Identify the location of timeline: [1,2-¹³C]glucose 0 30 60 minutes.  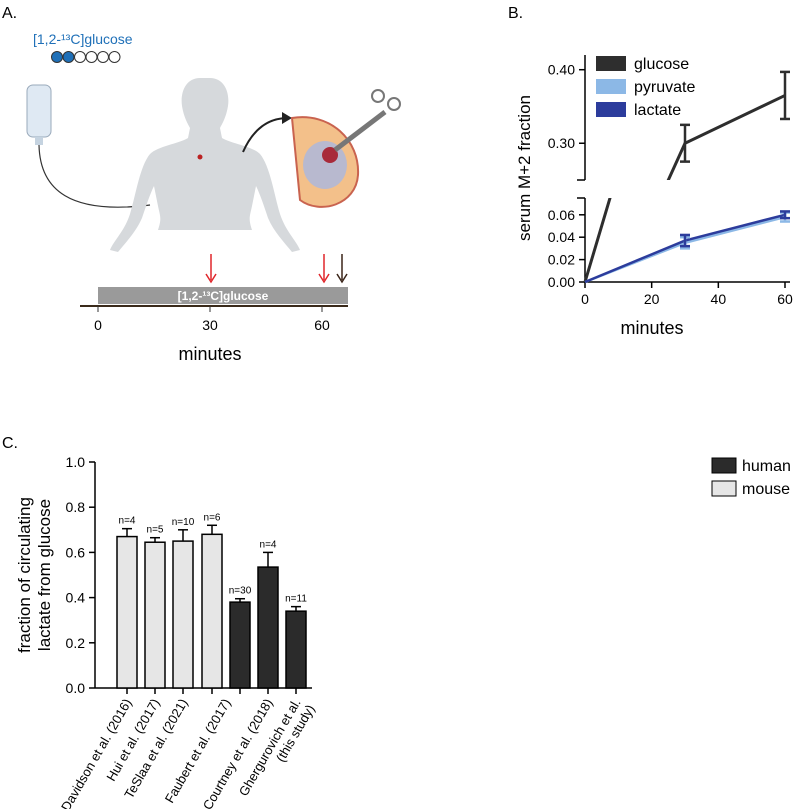
(214, 309).